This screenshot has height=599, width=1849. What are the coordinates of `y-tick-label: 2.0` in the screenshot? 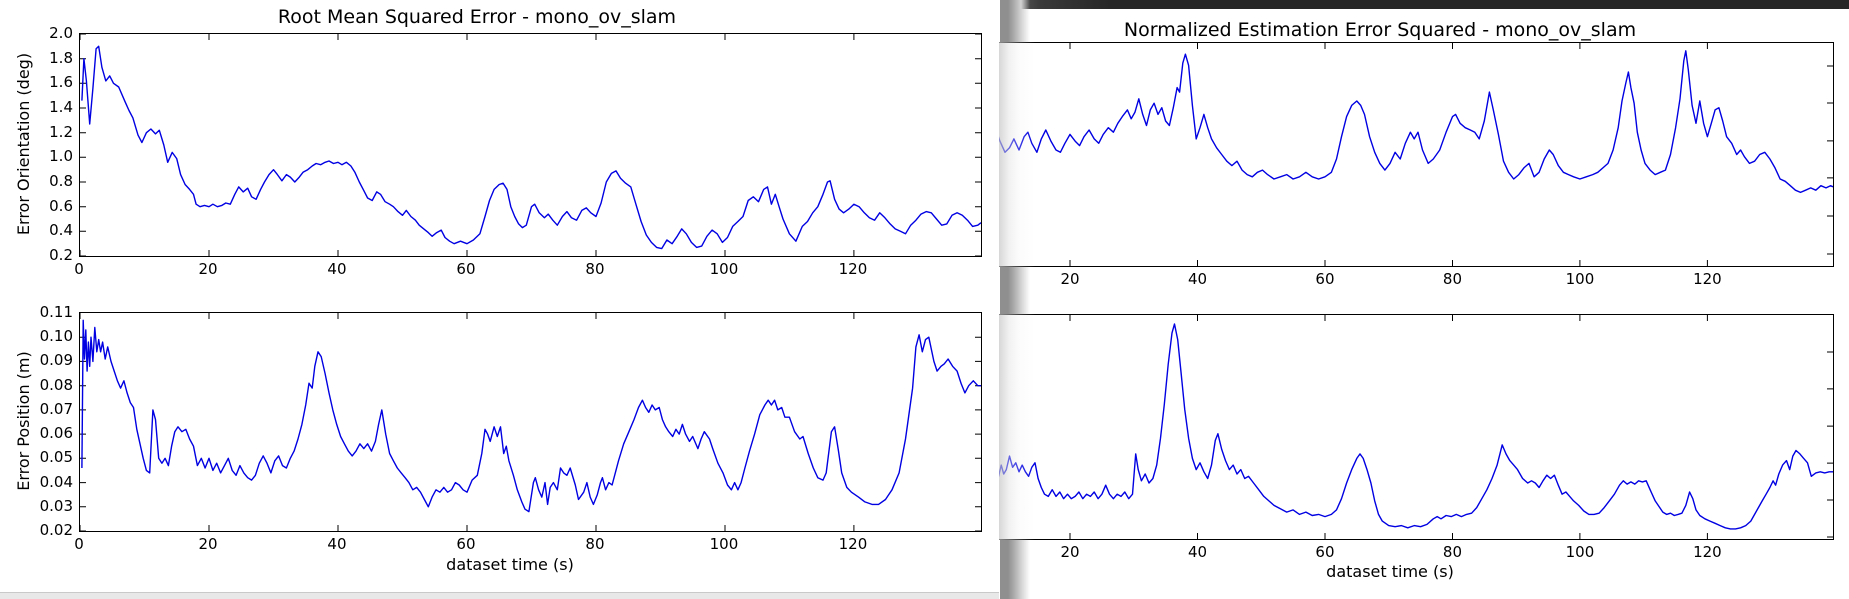 It's located at (61, 33).